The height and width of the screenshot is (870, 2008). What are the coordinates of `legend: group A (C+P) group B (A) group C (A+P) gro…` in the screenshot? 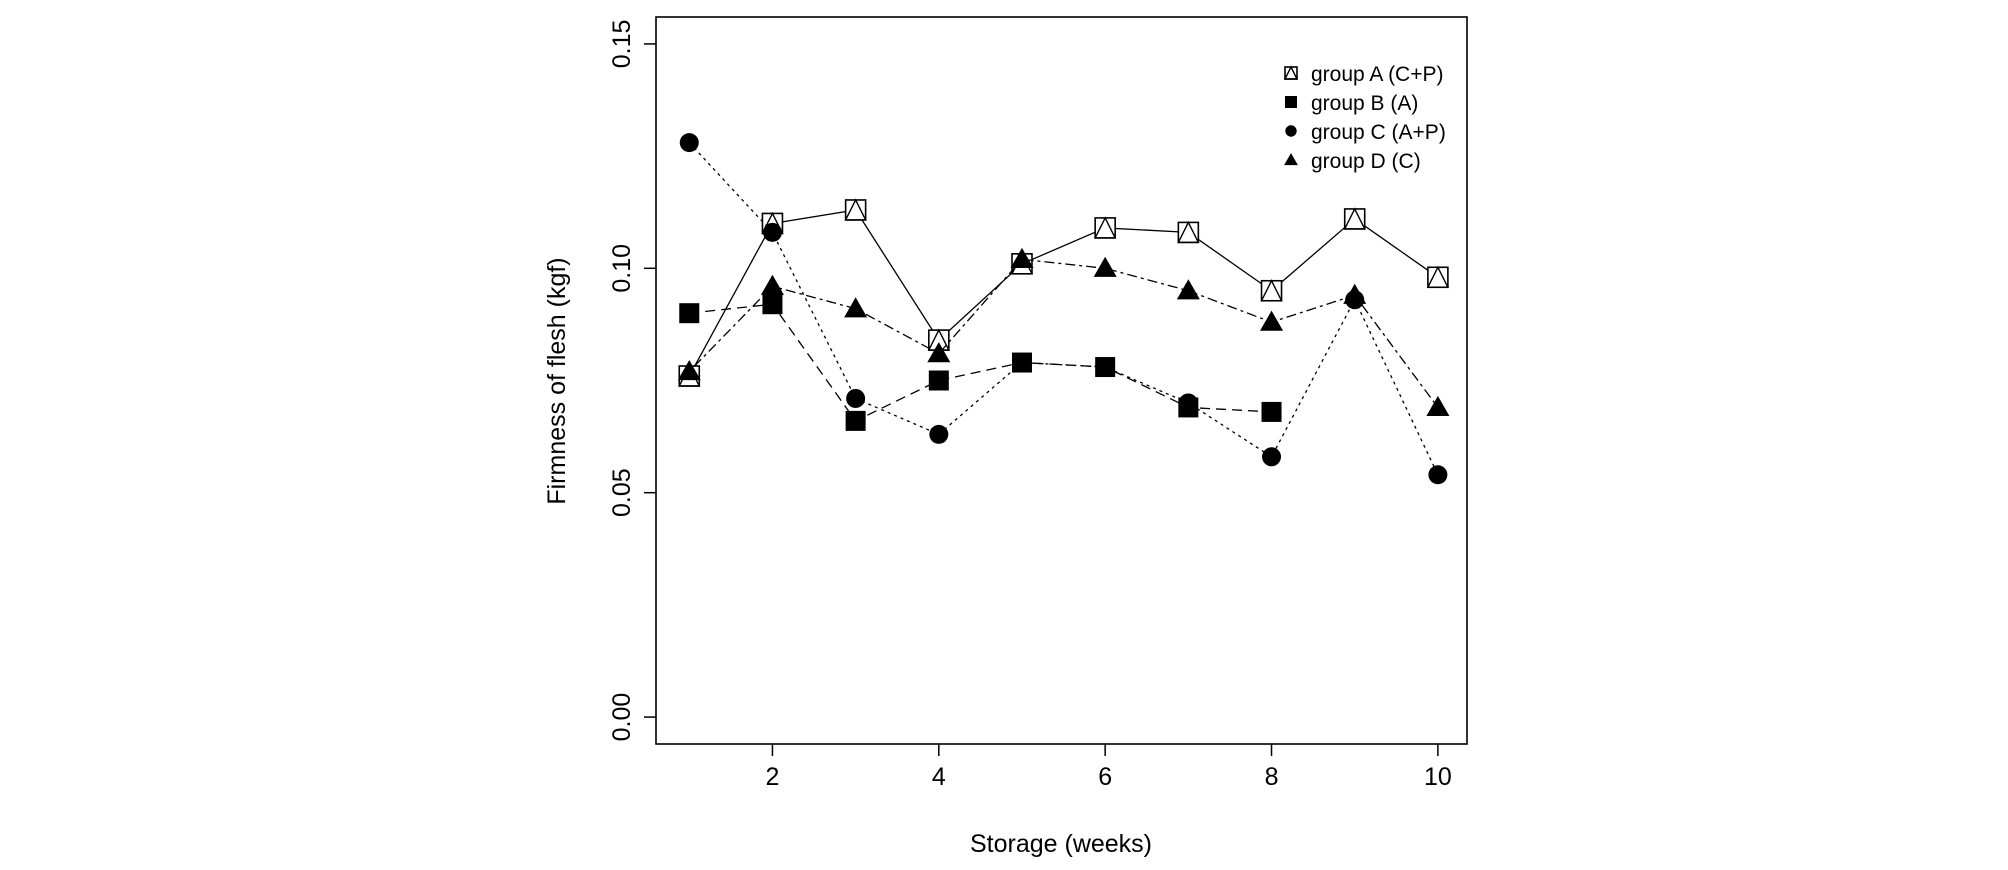 It's located at (1364, 118).